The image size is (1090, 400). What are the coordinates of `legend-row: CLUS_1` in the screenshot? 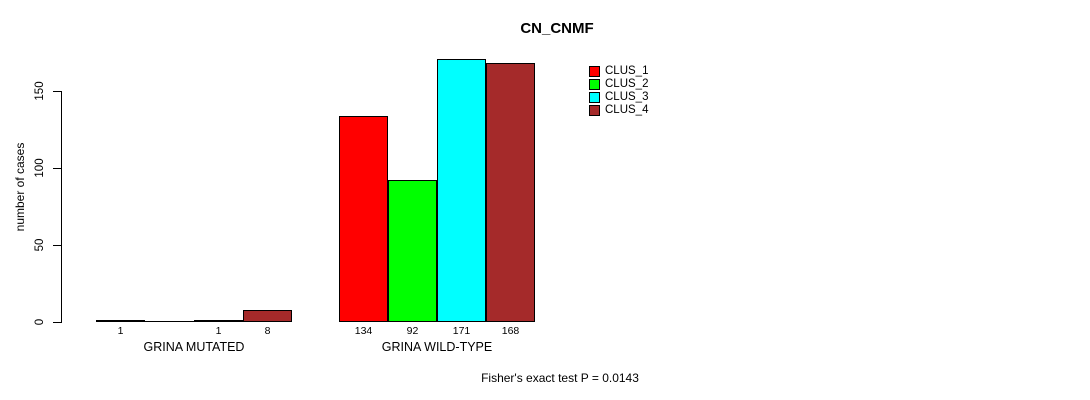 It's located at (618, 71).